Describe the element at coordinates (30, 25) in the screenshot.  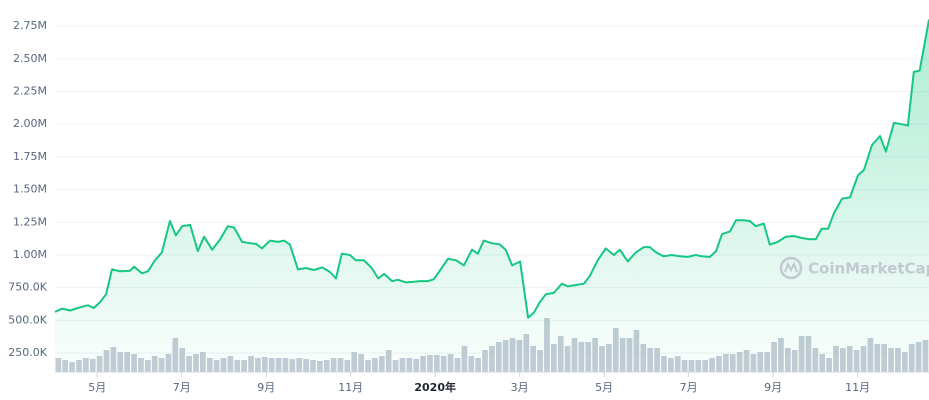
I see `y-tick-label: 2.75M` at that location.